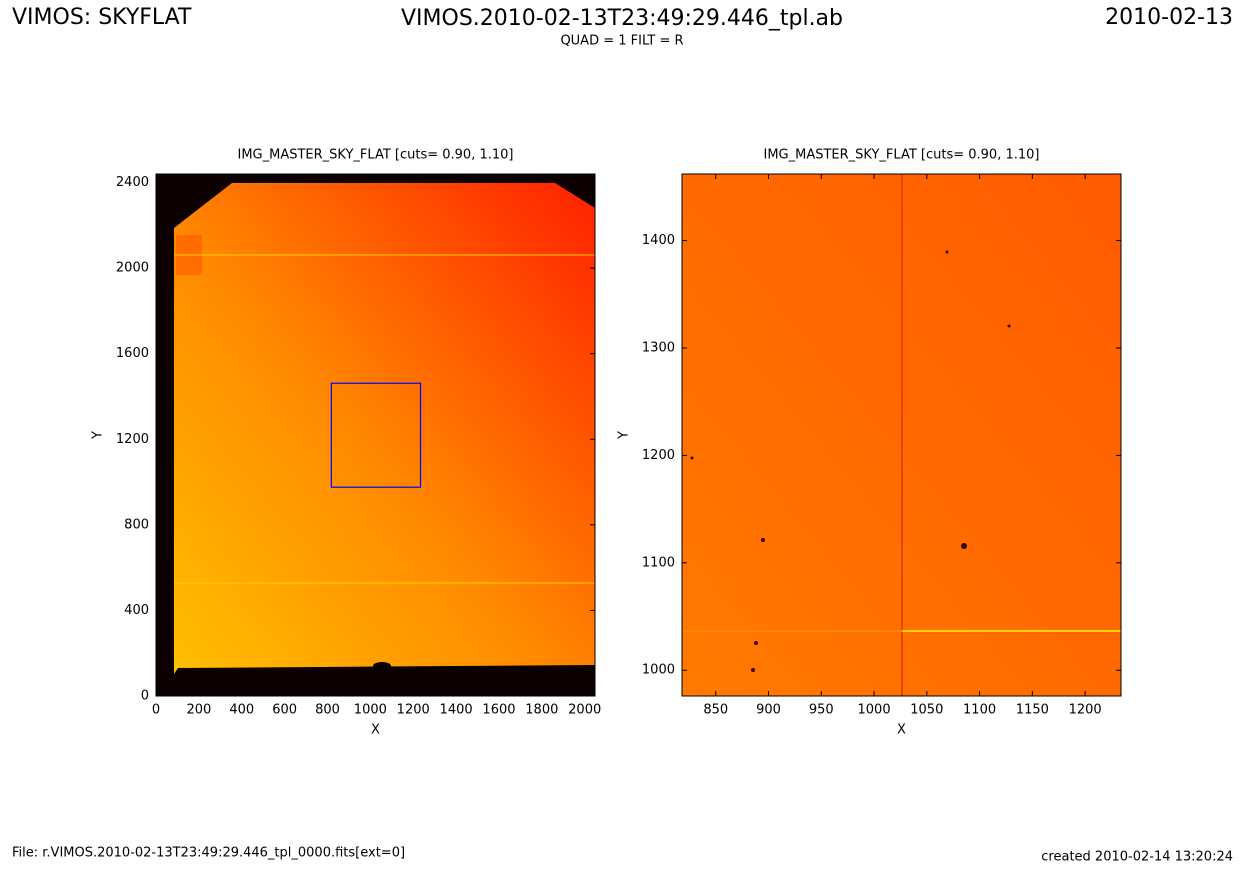 This screenshot has width=1245, height=870. Describe the element at coordinates (1137, 857) in the screenshot. I see `footer-right: created 2010-02-14 13:20:24` at that location.